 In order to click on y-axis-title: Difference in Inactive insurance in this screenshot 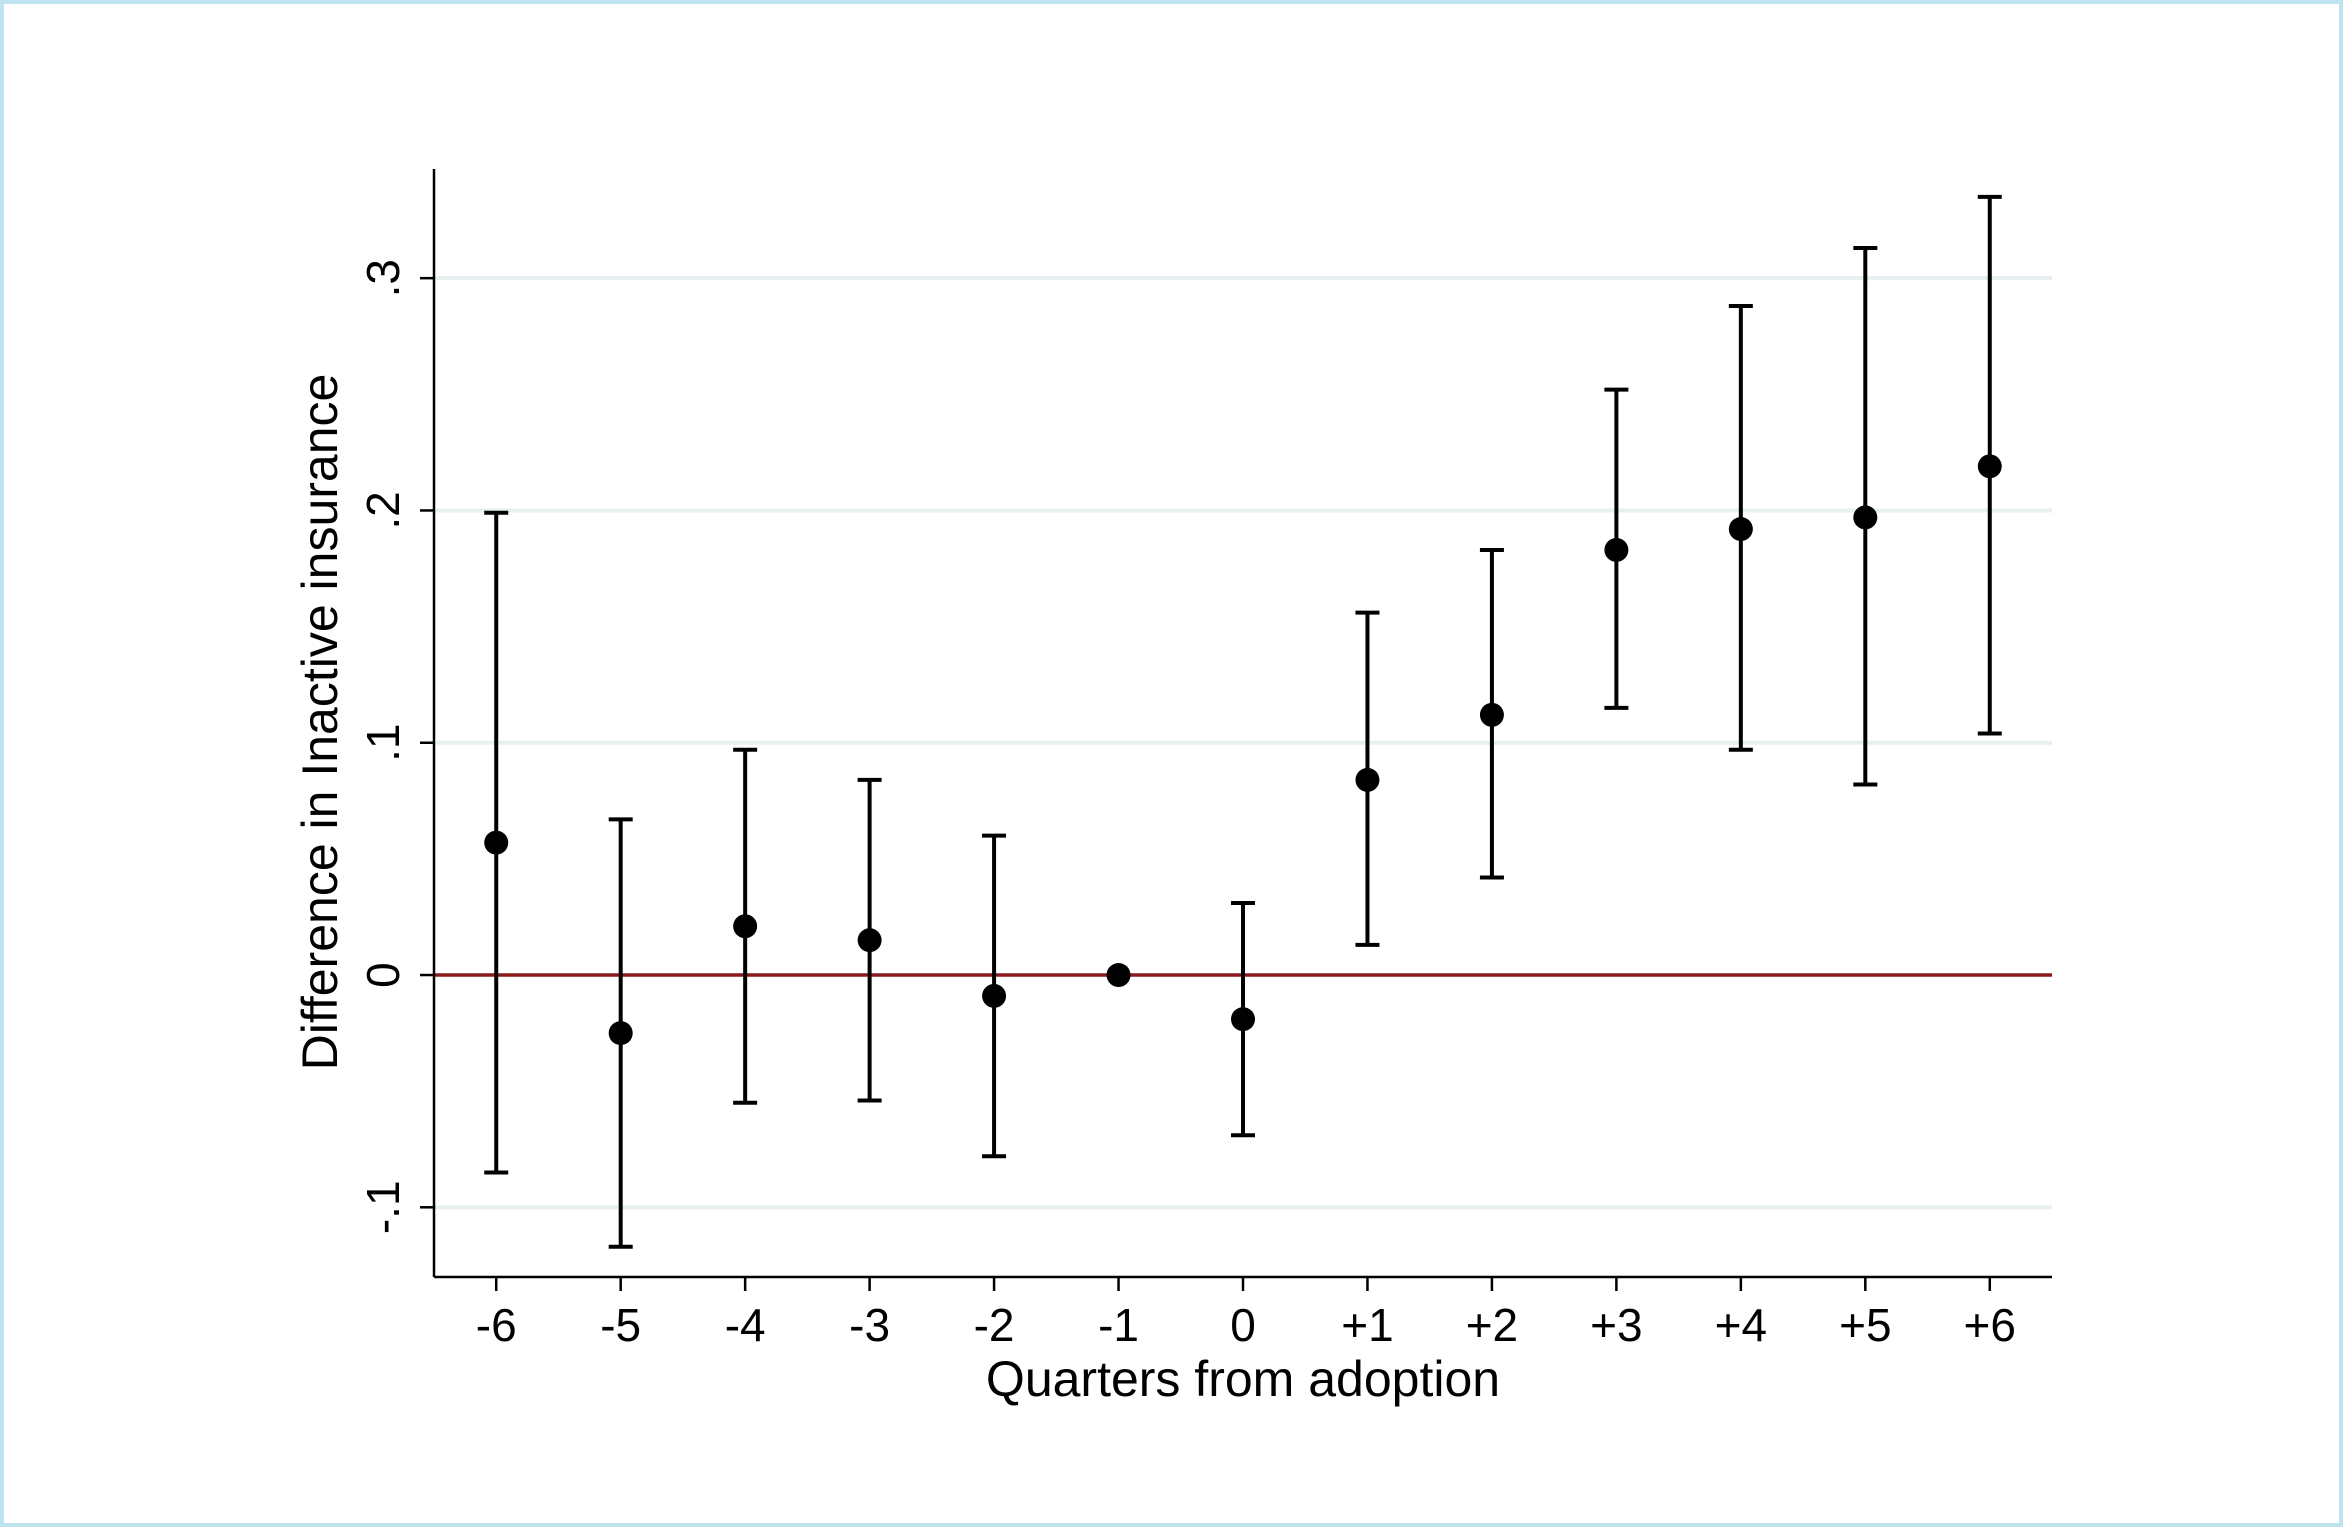, I will do `click(320, 722)`.